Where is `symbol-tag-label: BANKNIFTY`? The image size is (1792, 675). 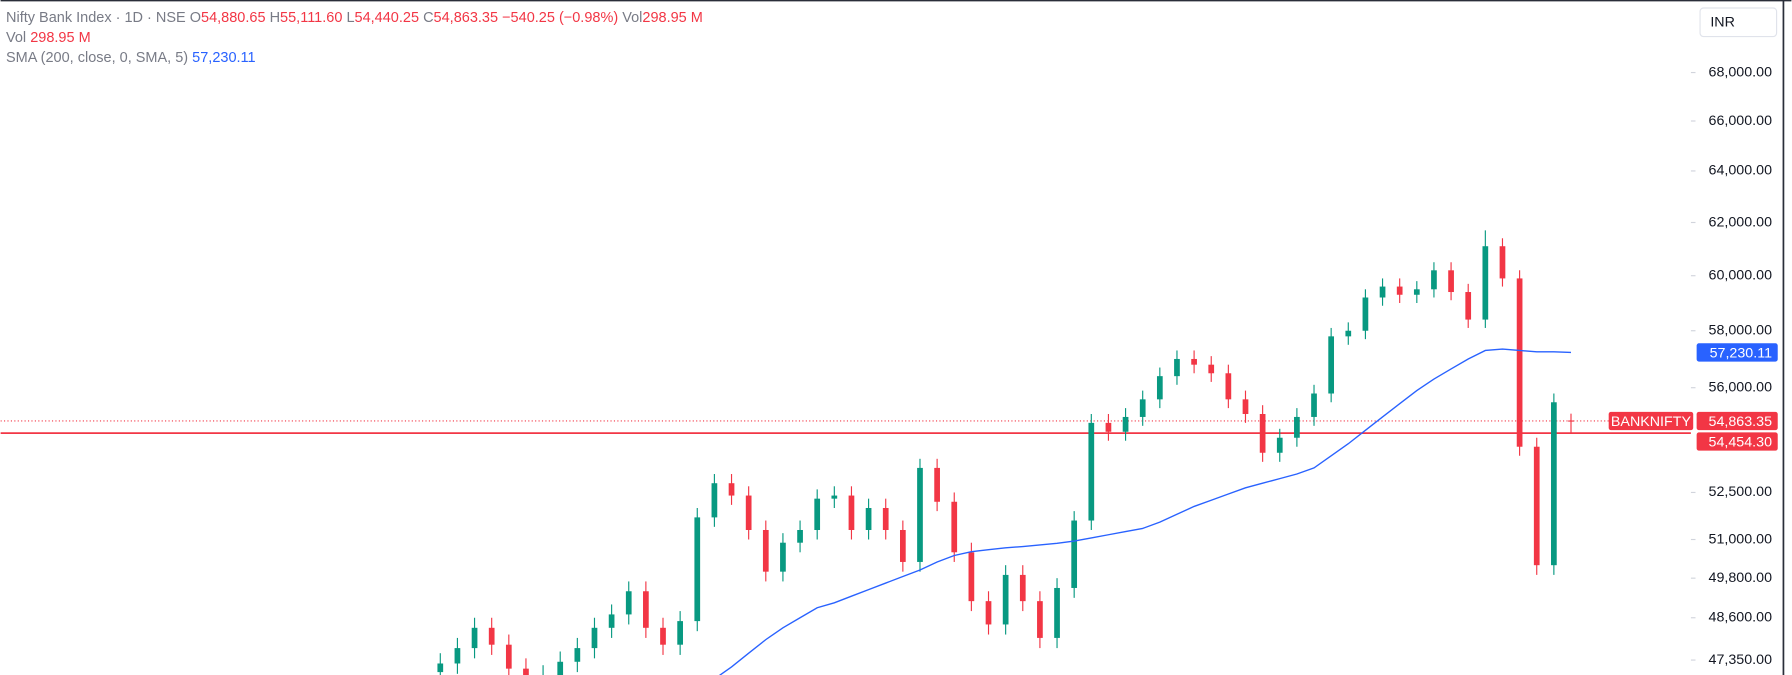 symbol-tag-label: BANKNIFTY is located at coordinates (1651, 422).